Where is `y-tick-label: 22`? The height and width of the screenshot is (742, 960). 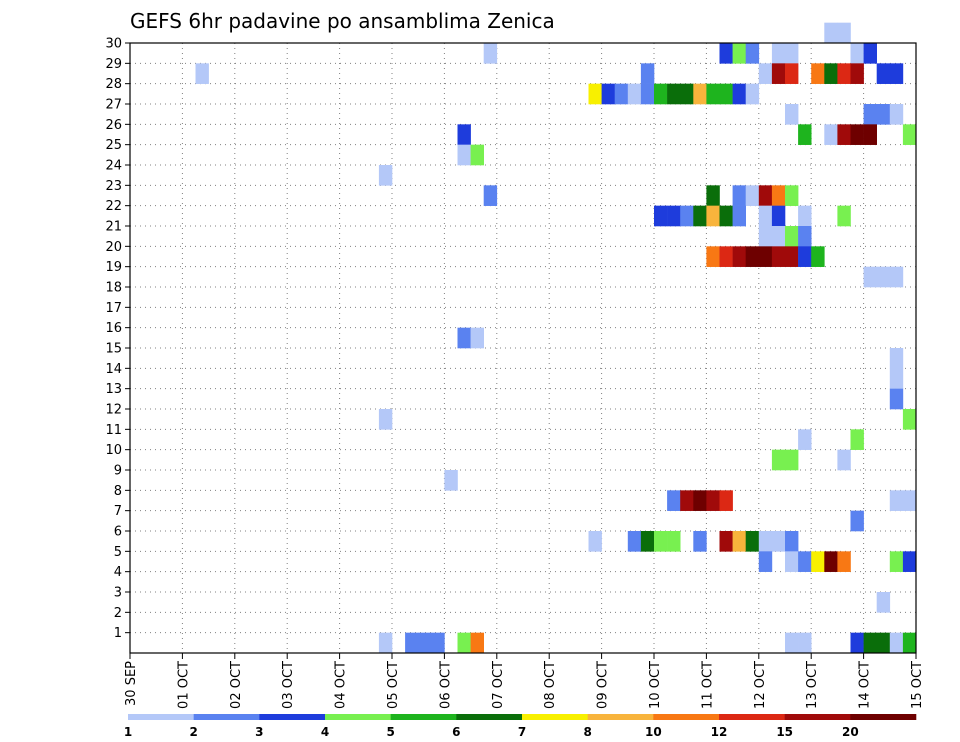
y-tick-label: 22 is located at coordinates (113, 206).